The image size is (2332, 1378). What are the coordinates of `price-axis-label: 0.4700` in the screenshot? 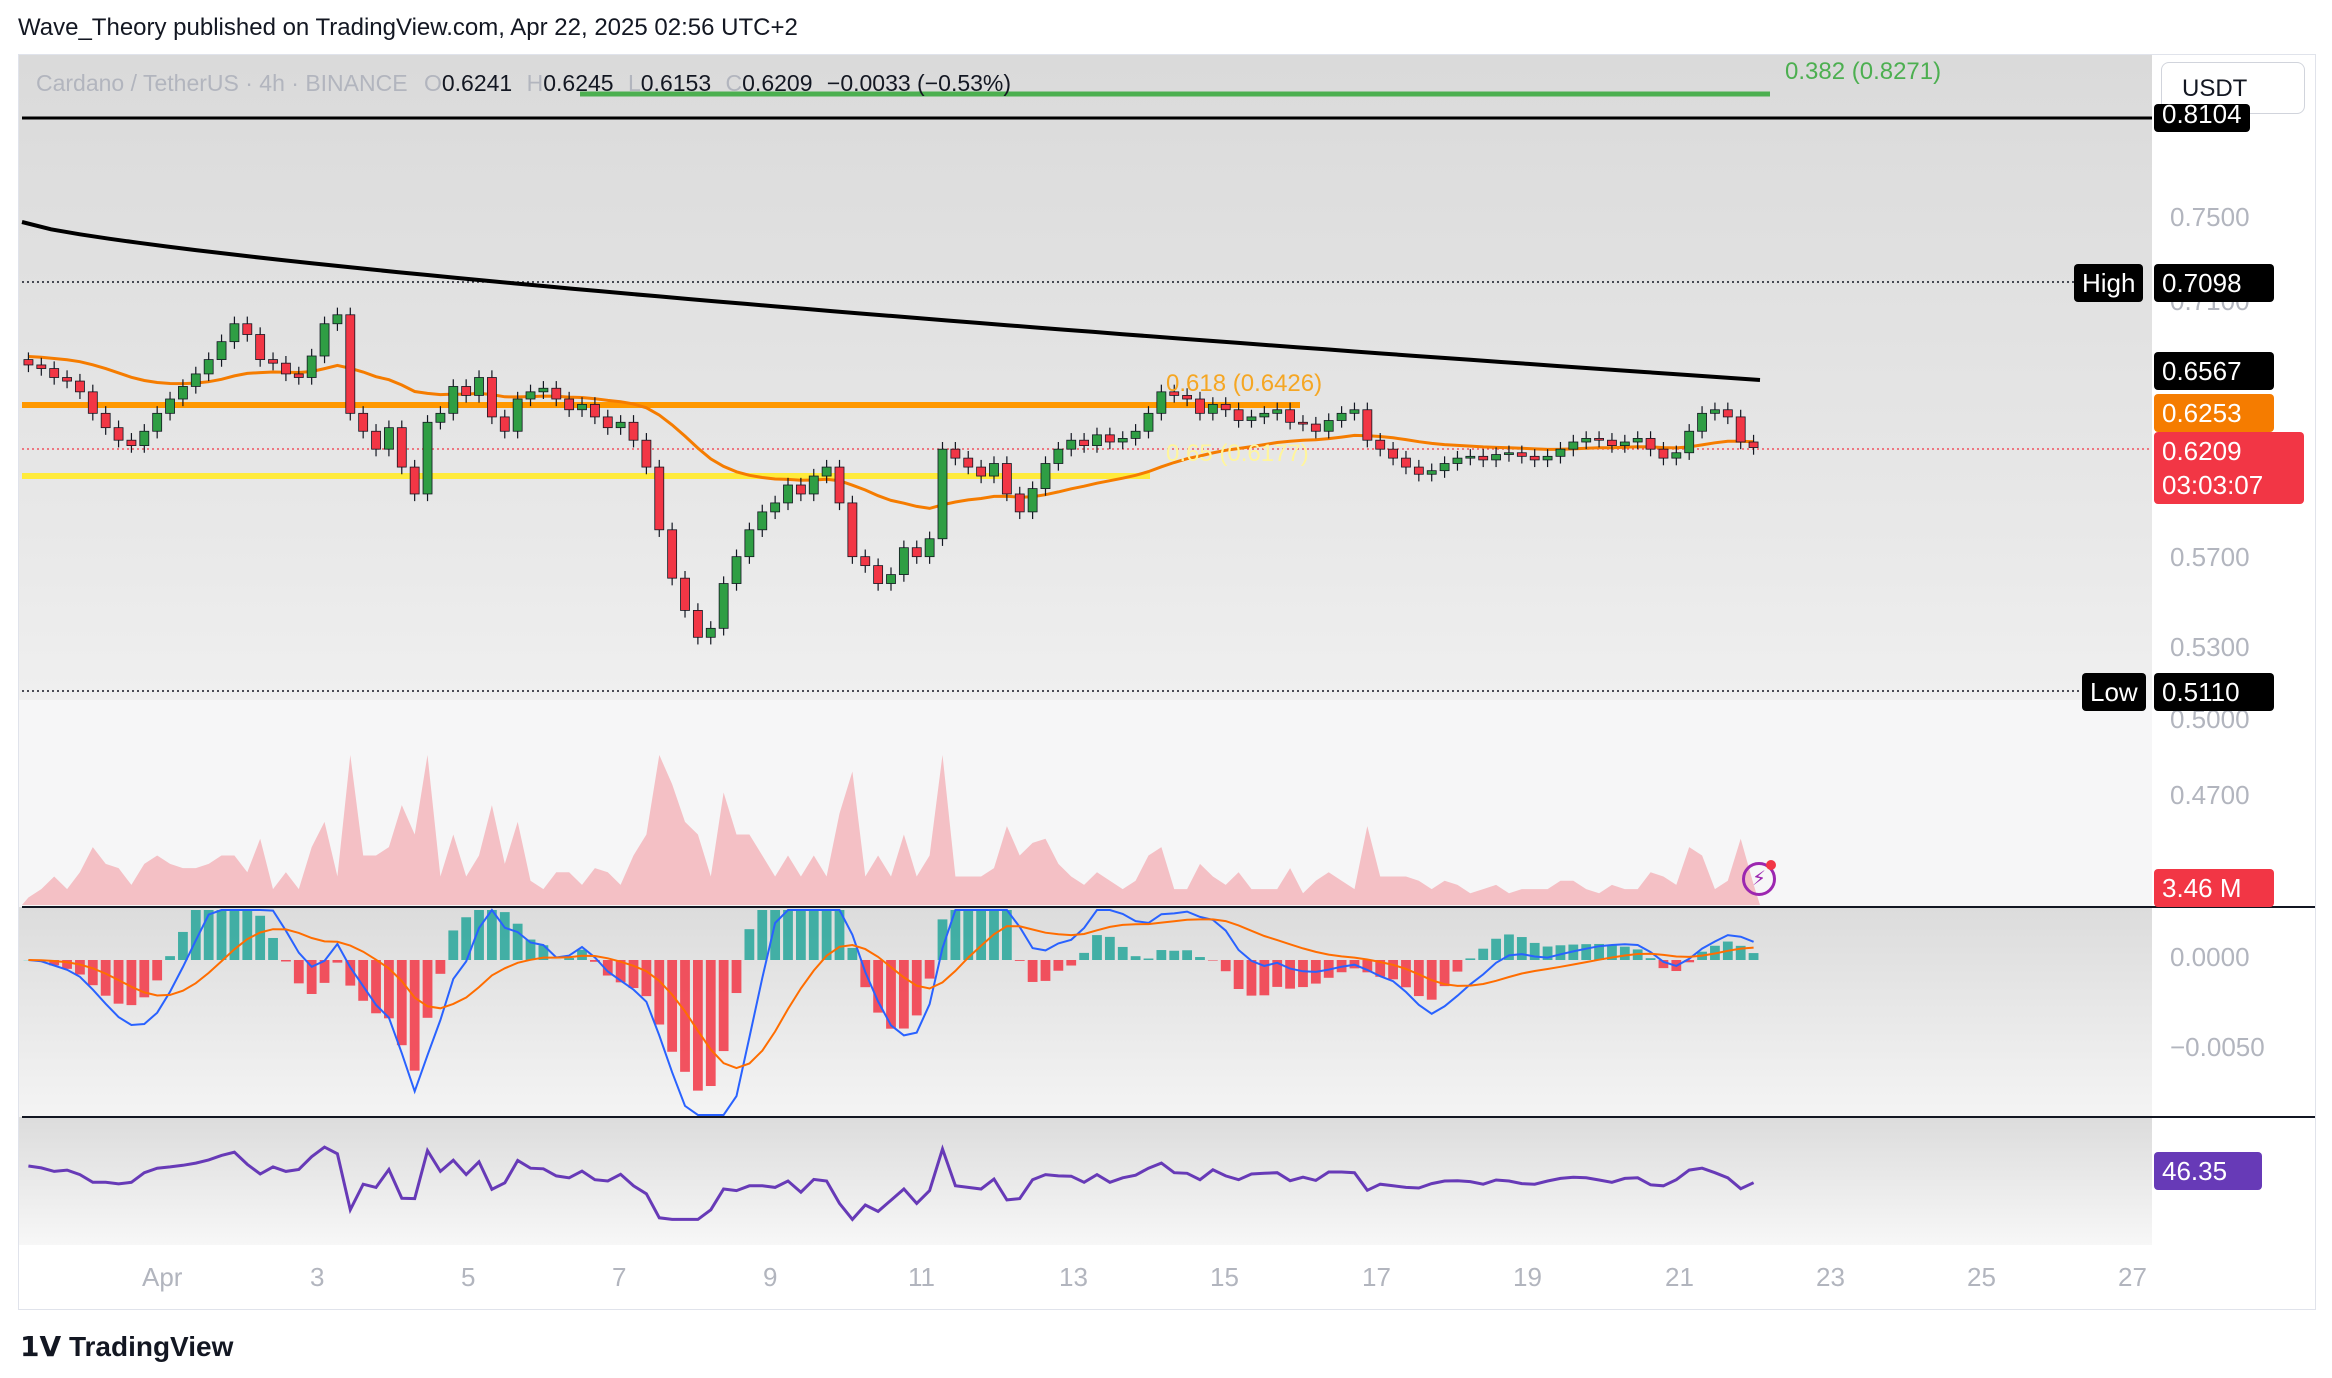 It's located at (2210, 795).